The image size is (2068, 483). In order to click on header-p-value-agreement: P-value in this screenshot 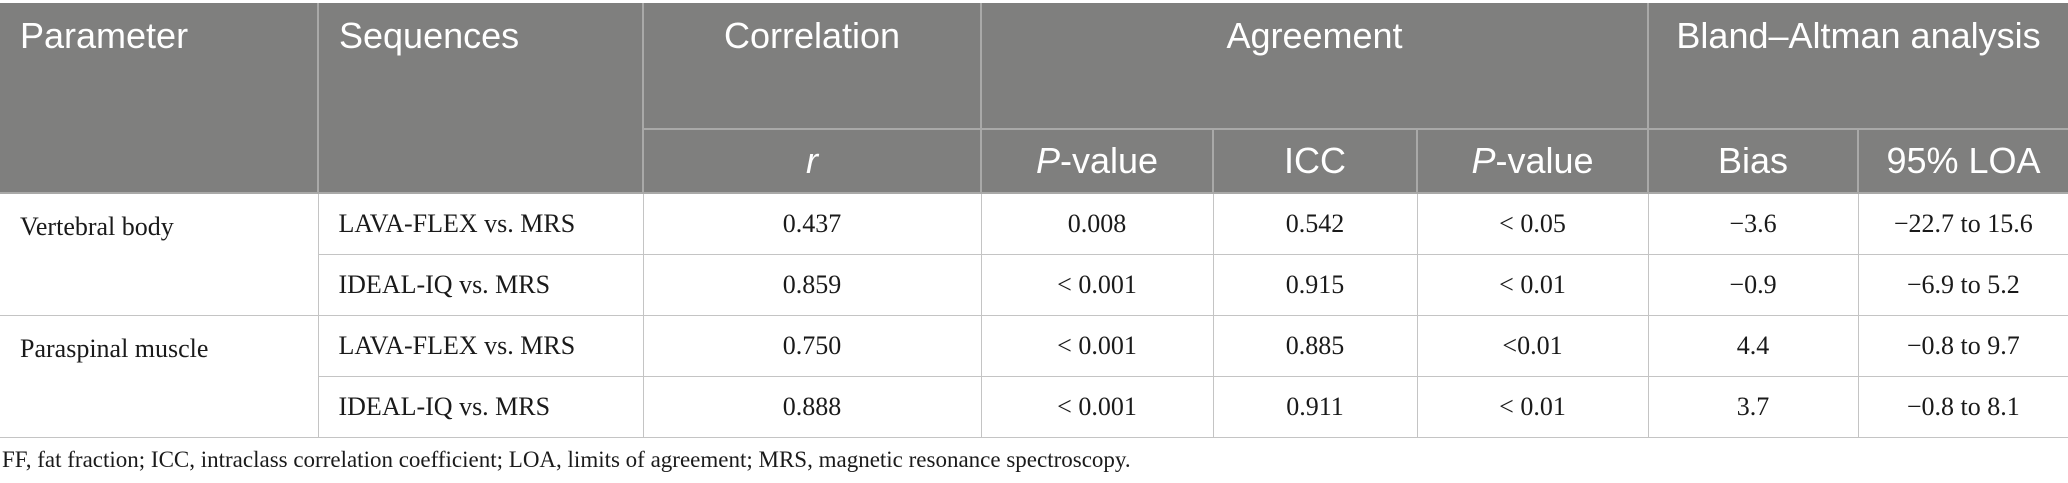, I will do `click(1533, 161)`.